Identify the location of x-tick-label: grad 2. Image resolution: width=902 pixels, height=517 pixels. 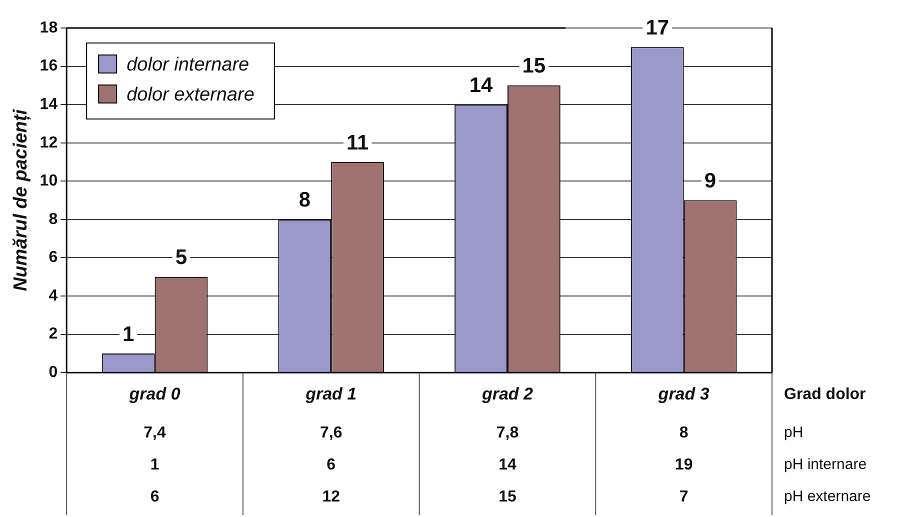
(507, 394).